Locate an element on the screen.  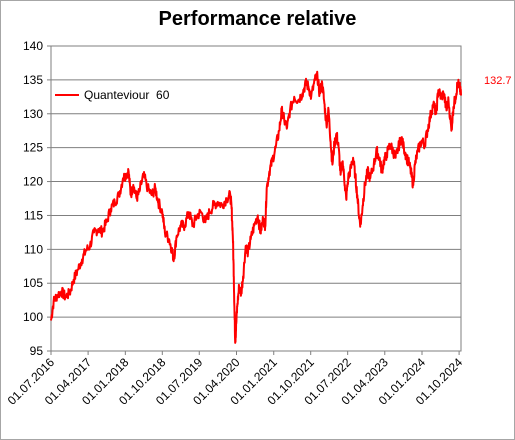
y-tick-label: 130 is located at coordinates (33, 114).